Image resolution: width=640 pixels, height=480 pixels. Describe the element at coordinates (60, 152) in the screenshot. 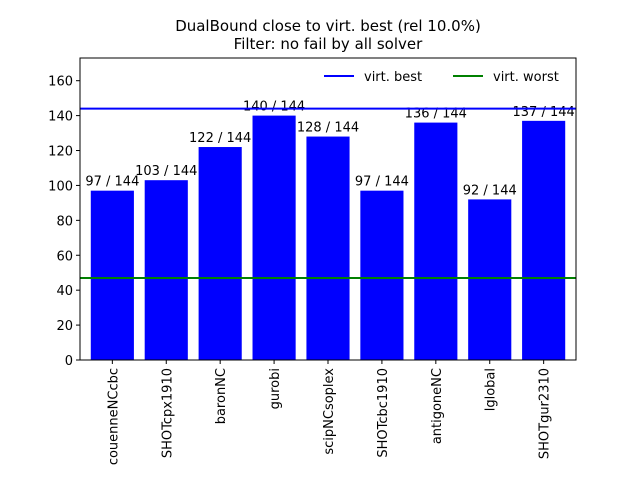

I see `y-tick-label: 120` at that location.